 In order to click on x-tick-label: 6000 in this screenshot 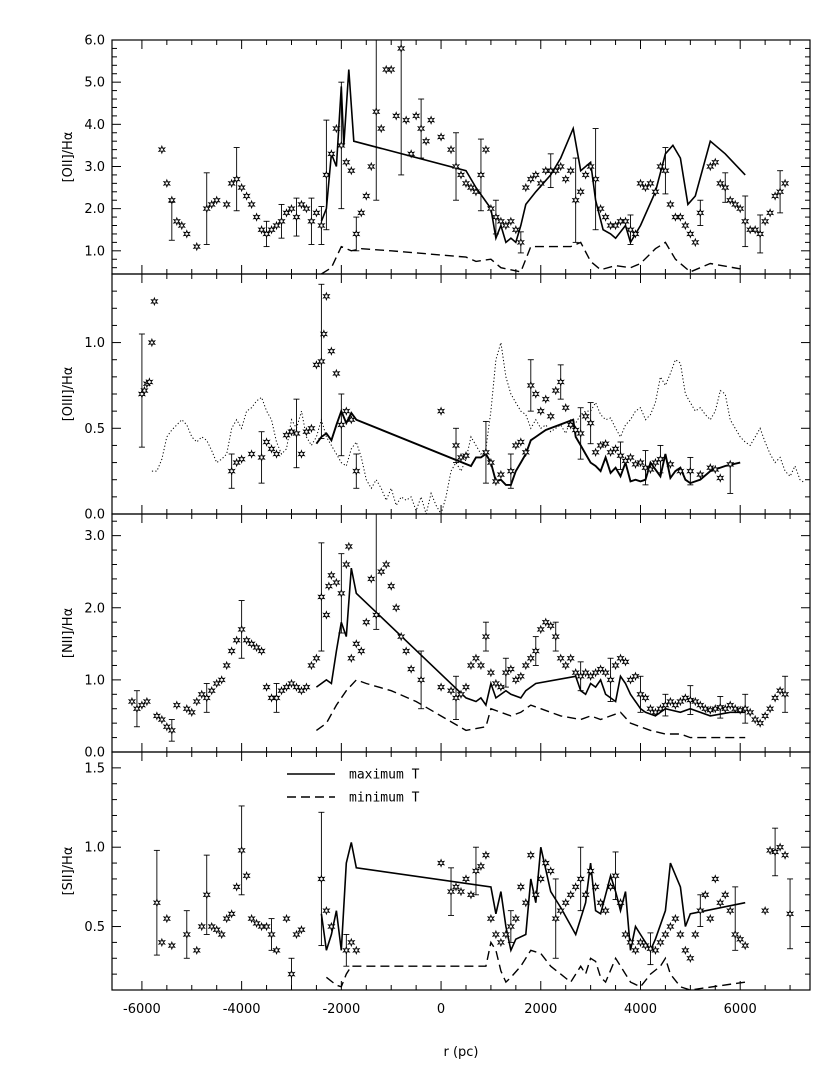, I will do `click(740, 1009)`.